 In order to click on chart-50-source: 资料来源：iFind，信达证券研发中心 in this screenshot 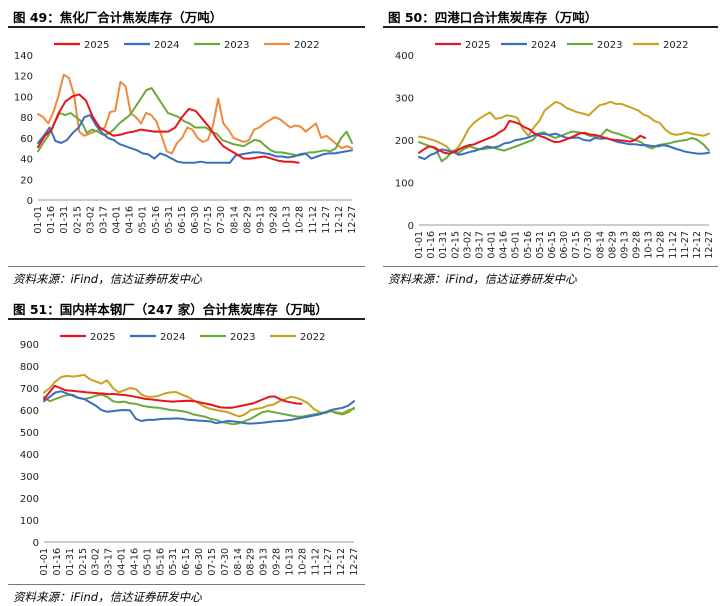, I will do `click(482, 279)`.